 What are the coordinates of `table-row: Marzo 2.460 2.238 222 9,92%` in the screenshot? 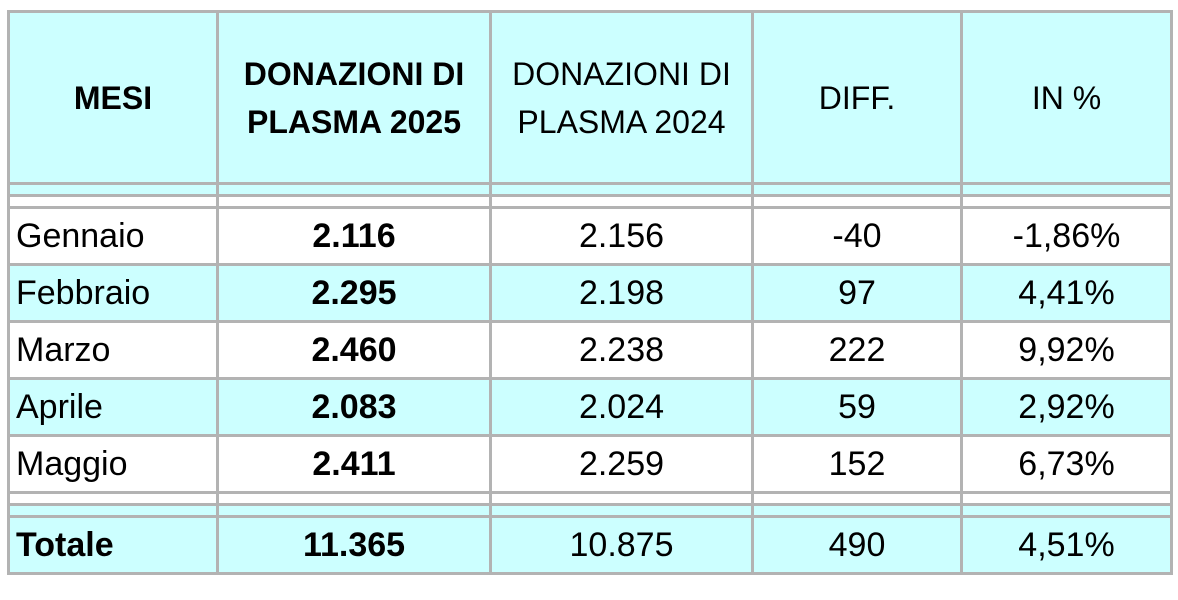 It's located at (590, 350).